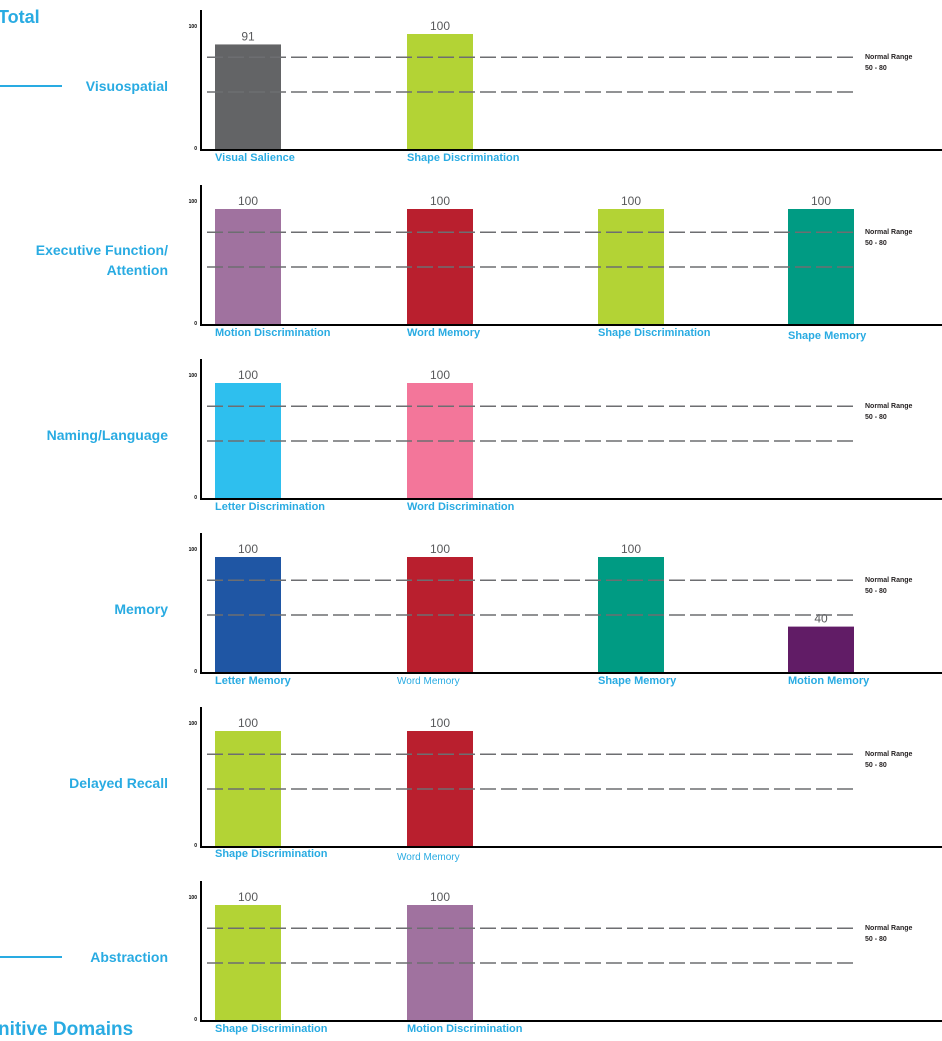 This screenshot has height=1041, width=942. I want to click on y-tick-100-delayed-recall: 100, so click(193, 724).